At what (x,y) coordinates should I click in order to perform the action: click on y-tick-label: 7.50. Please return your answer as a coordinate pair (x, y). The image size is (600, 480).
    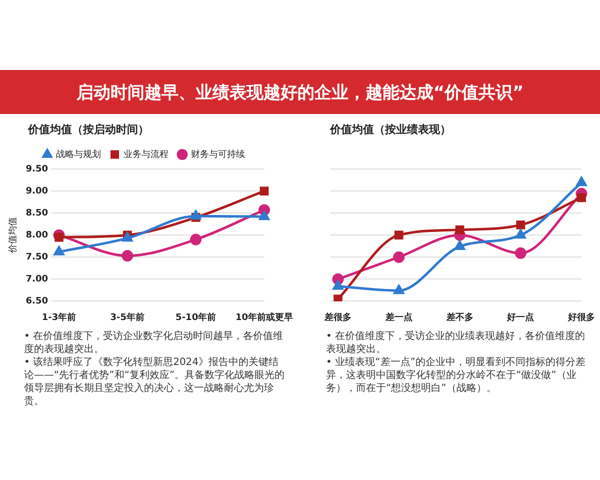
    Looking at the image, I should click on (37, 257).